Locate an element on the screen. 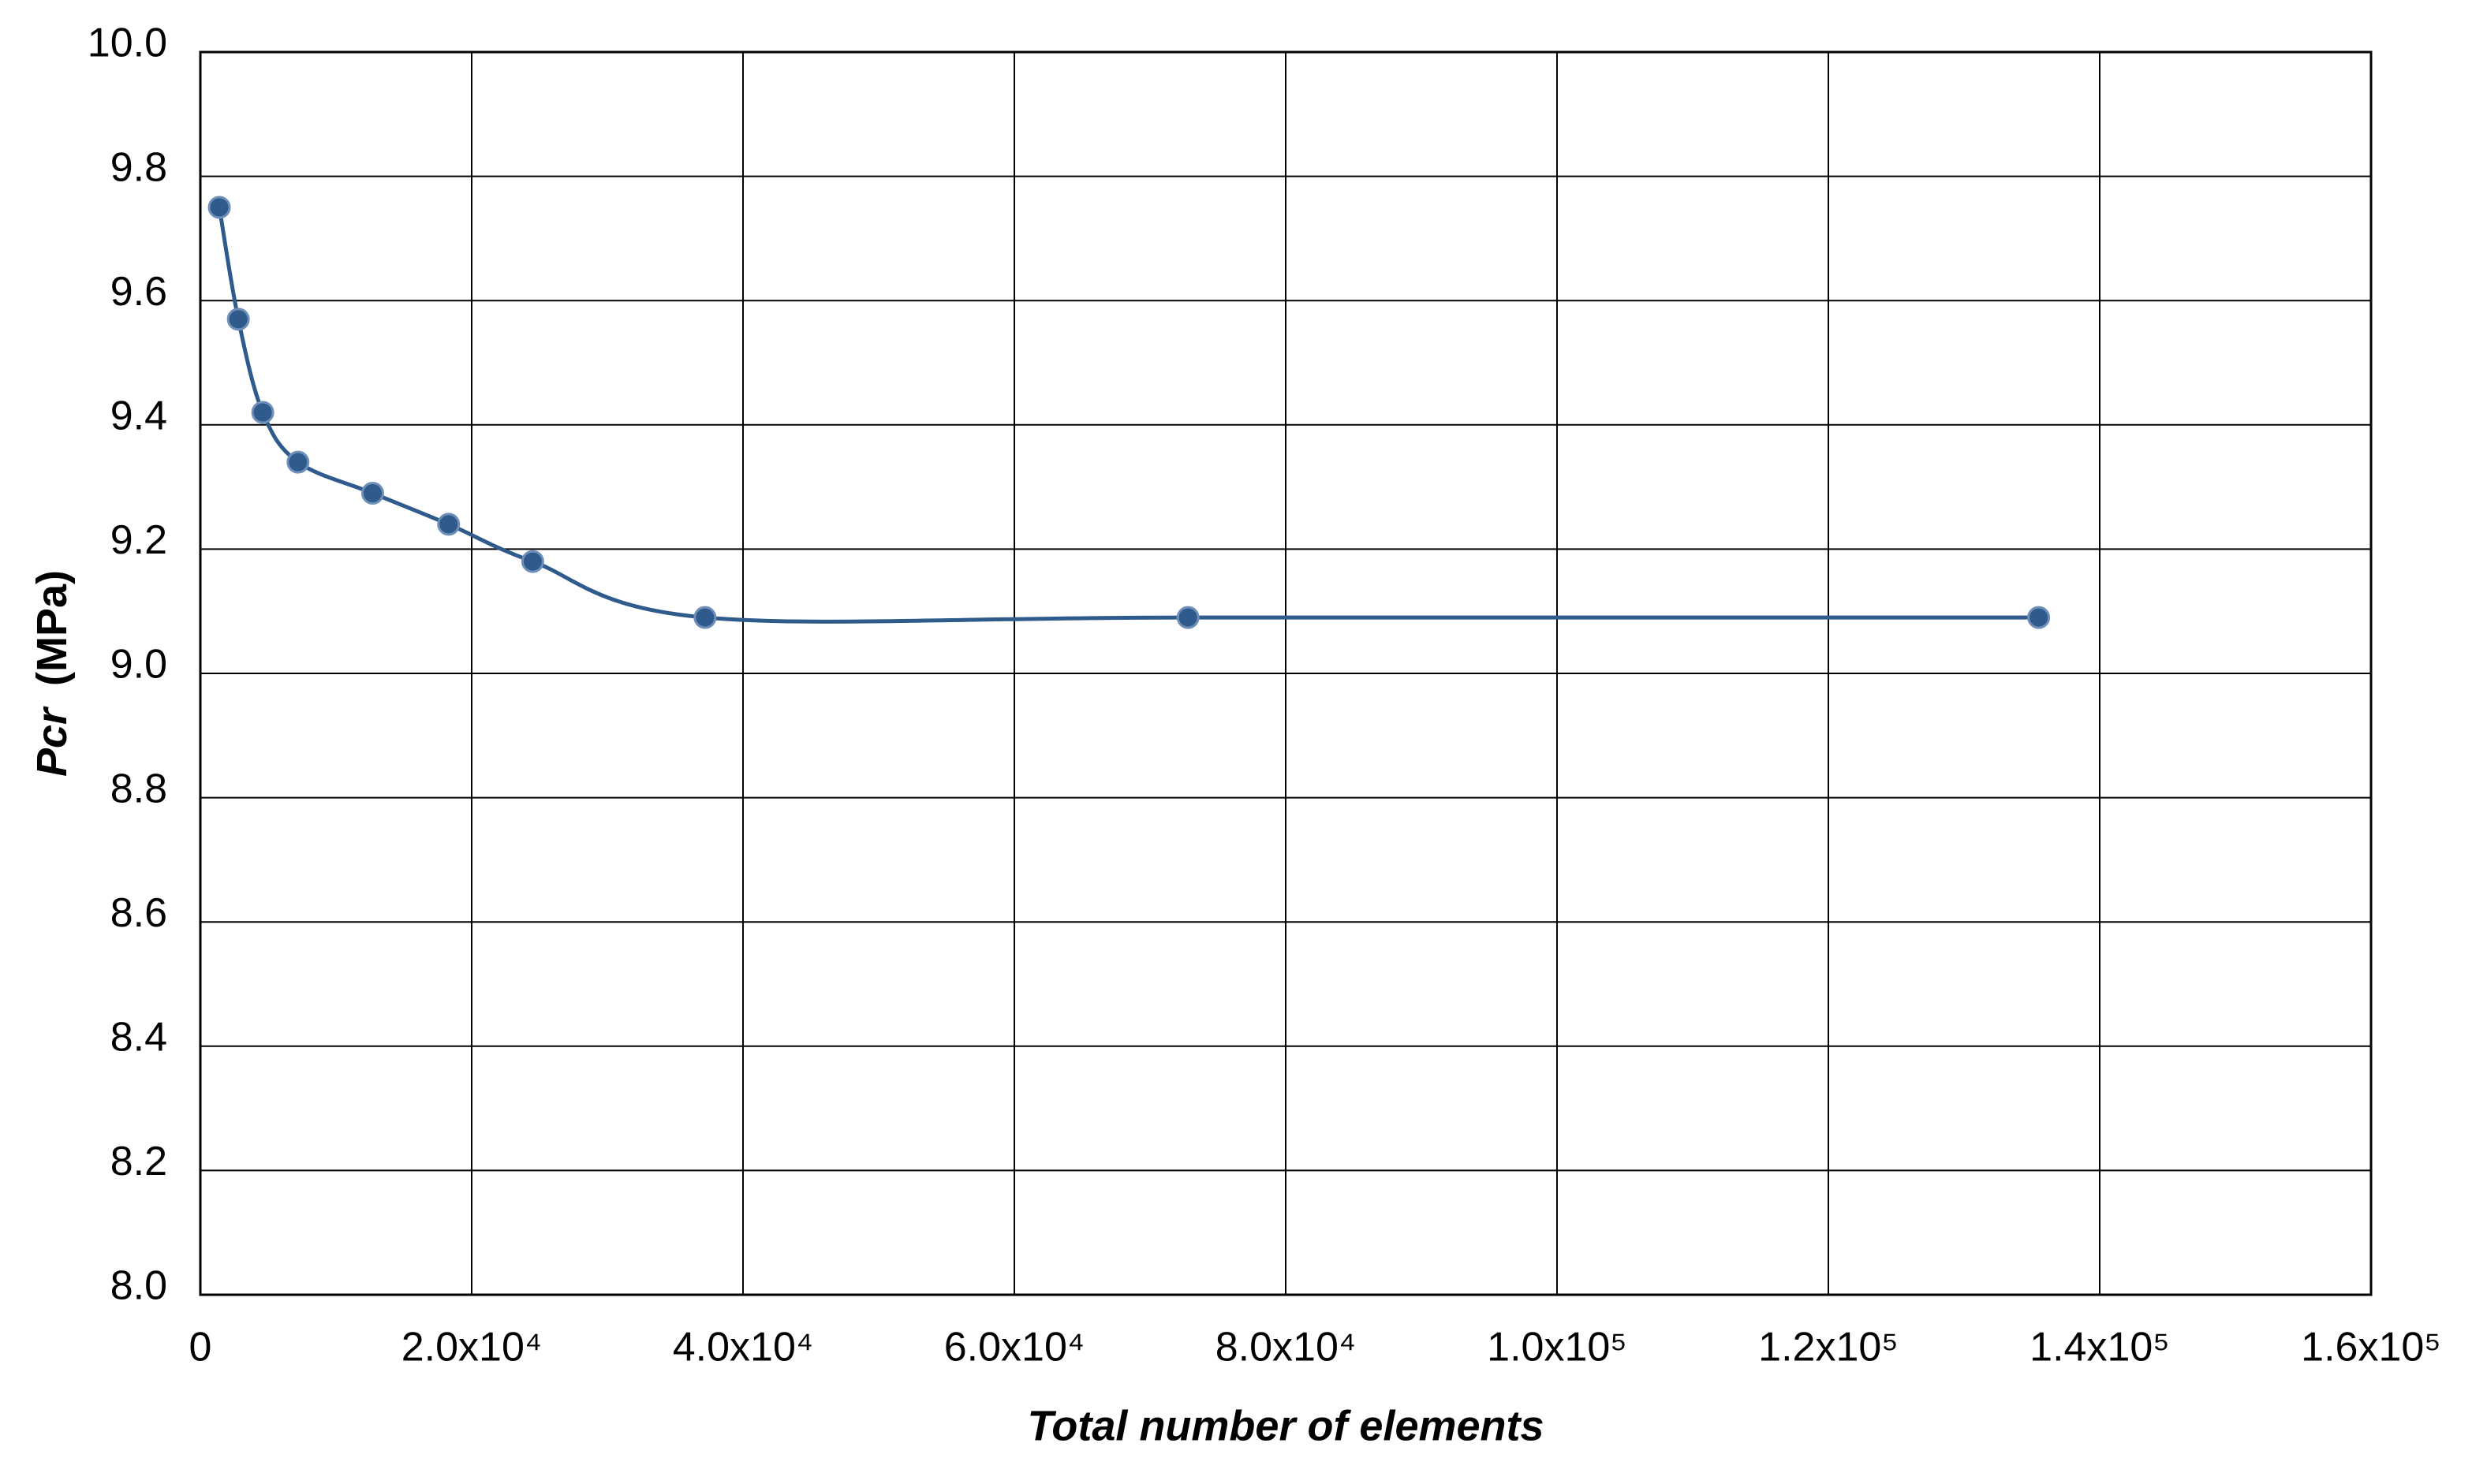  y-tick-label: 8.2 is located at coordinates (139, 1161).